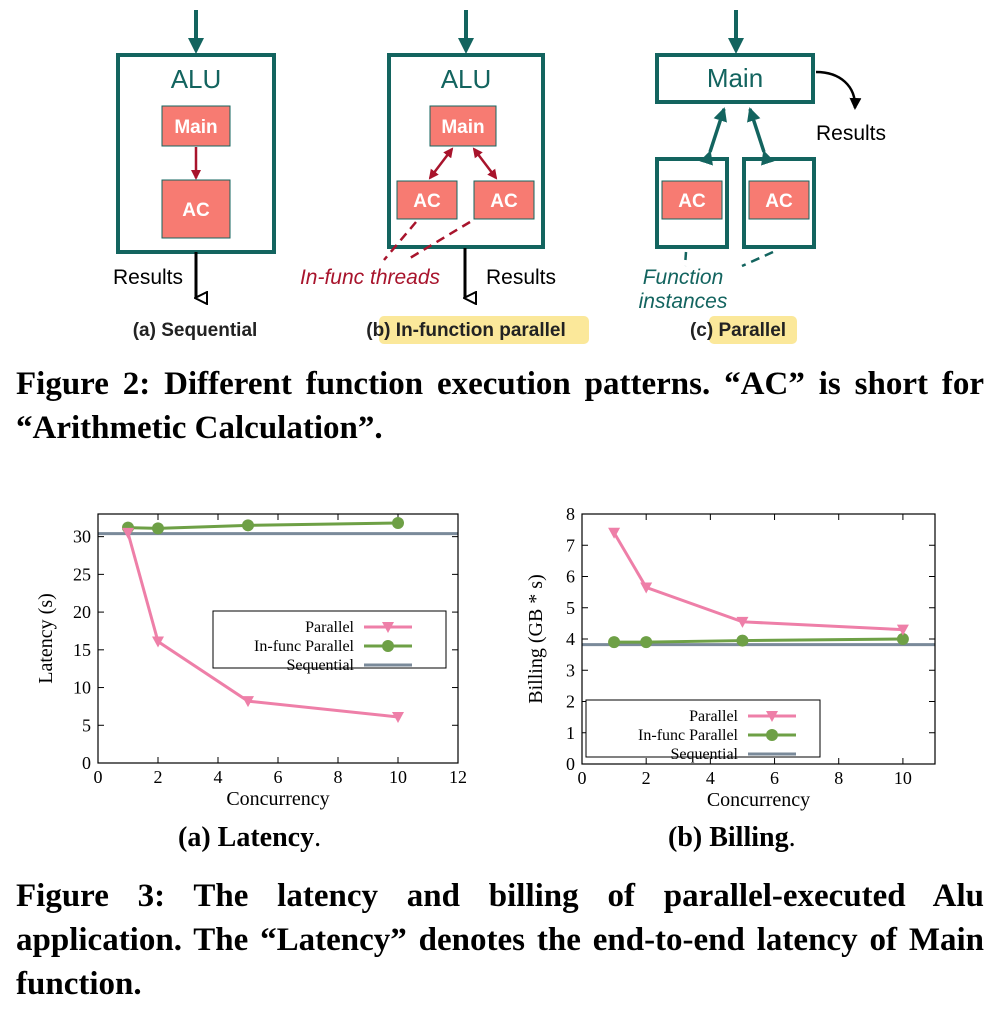 This screenshot has height=1009, width=1003. I want to click on legend-label: In-func Parallel, so click(688, 735).